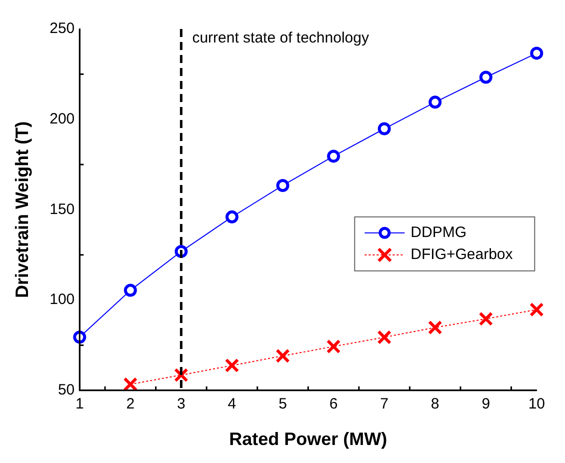 This screenshot has width=565, height=463. Describe the element at coordinates (308, 439) in the screenshot. I see `x-axis-title: Rated Power (MW)` at that location.